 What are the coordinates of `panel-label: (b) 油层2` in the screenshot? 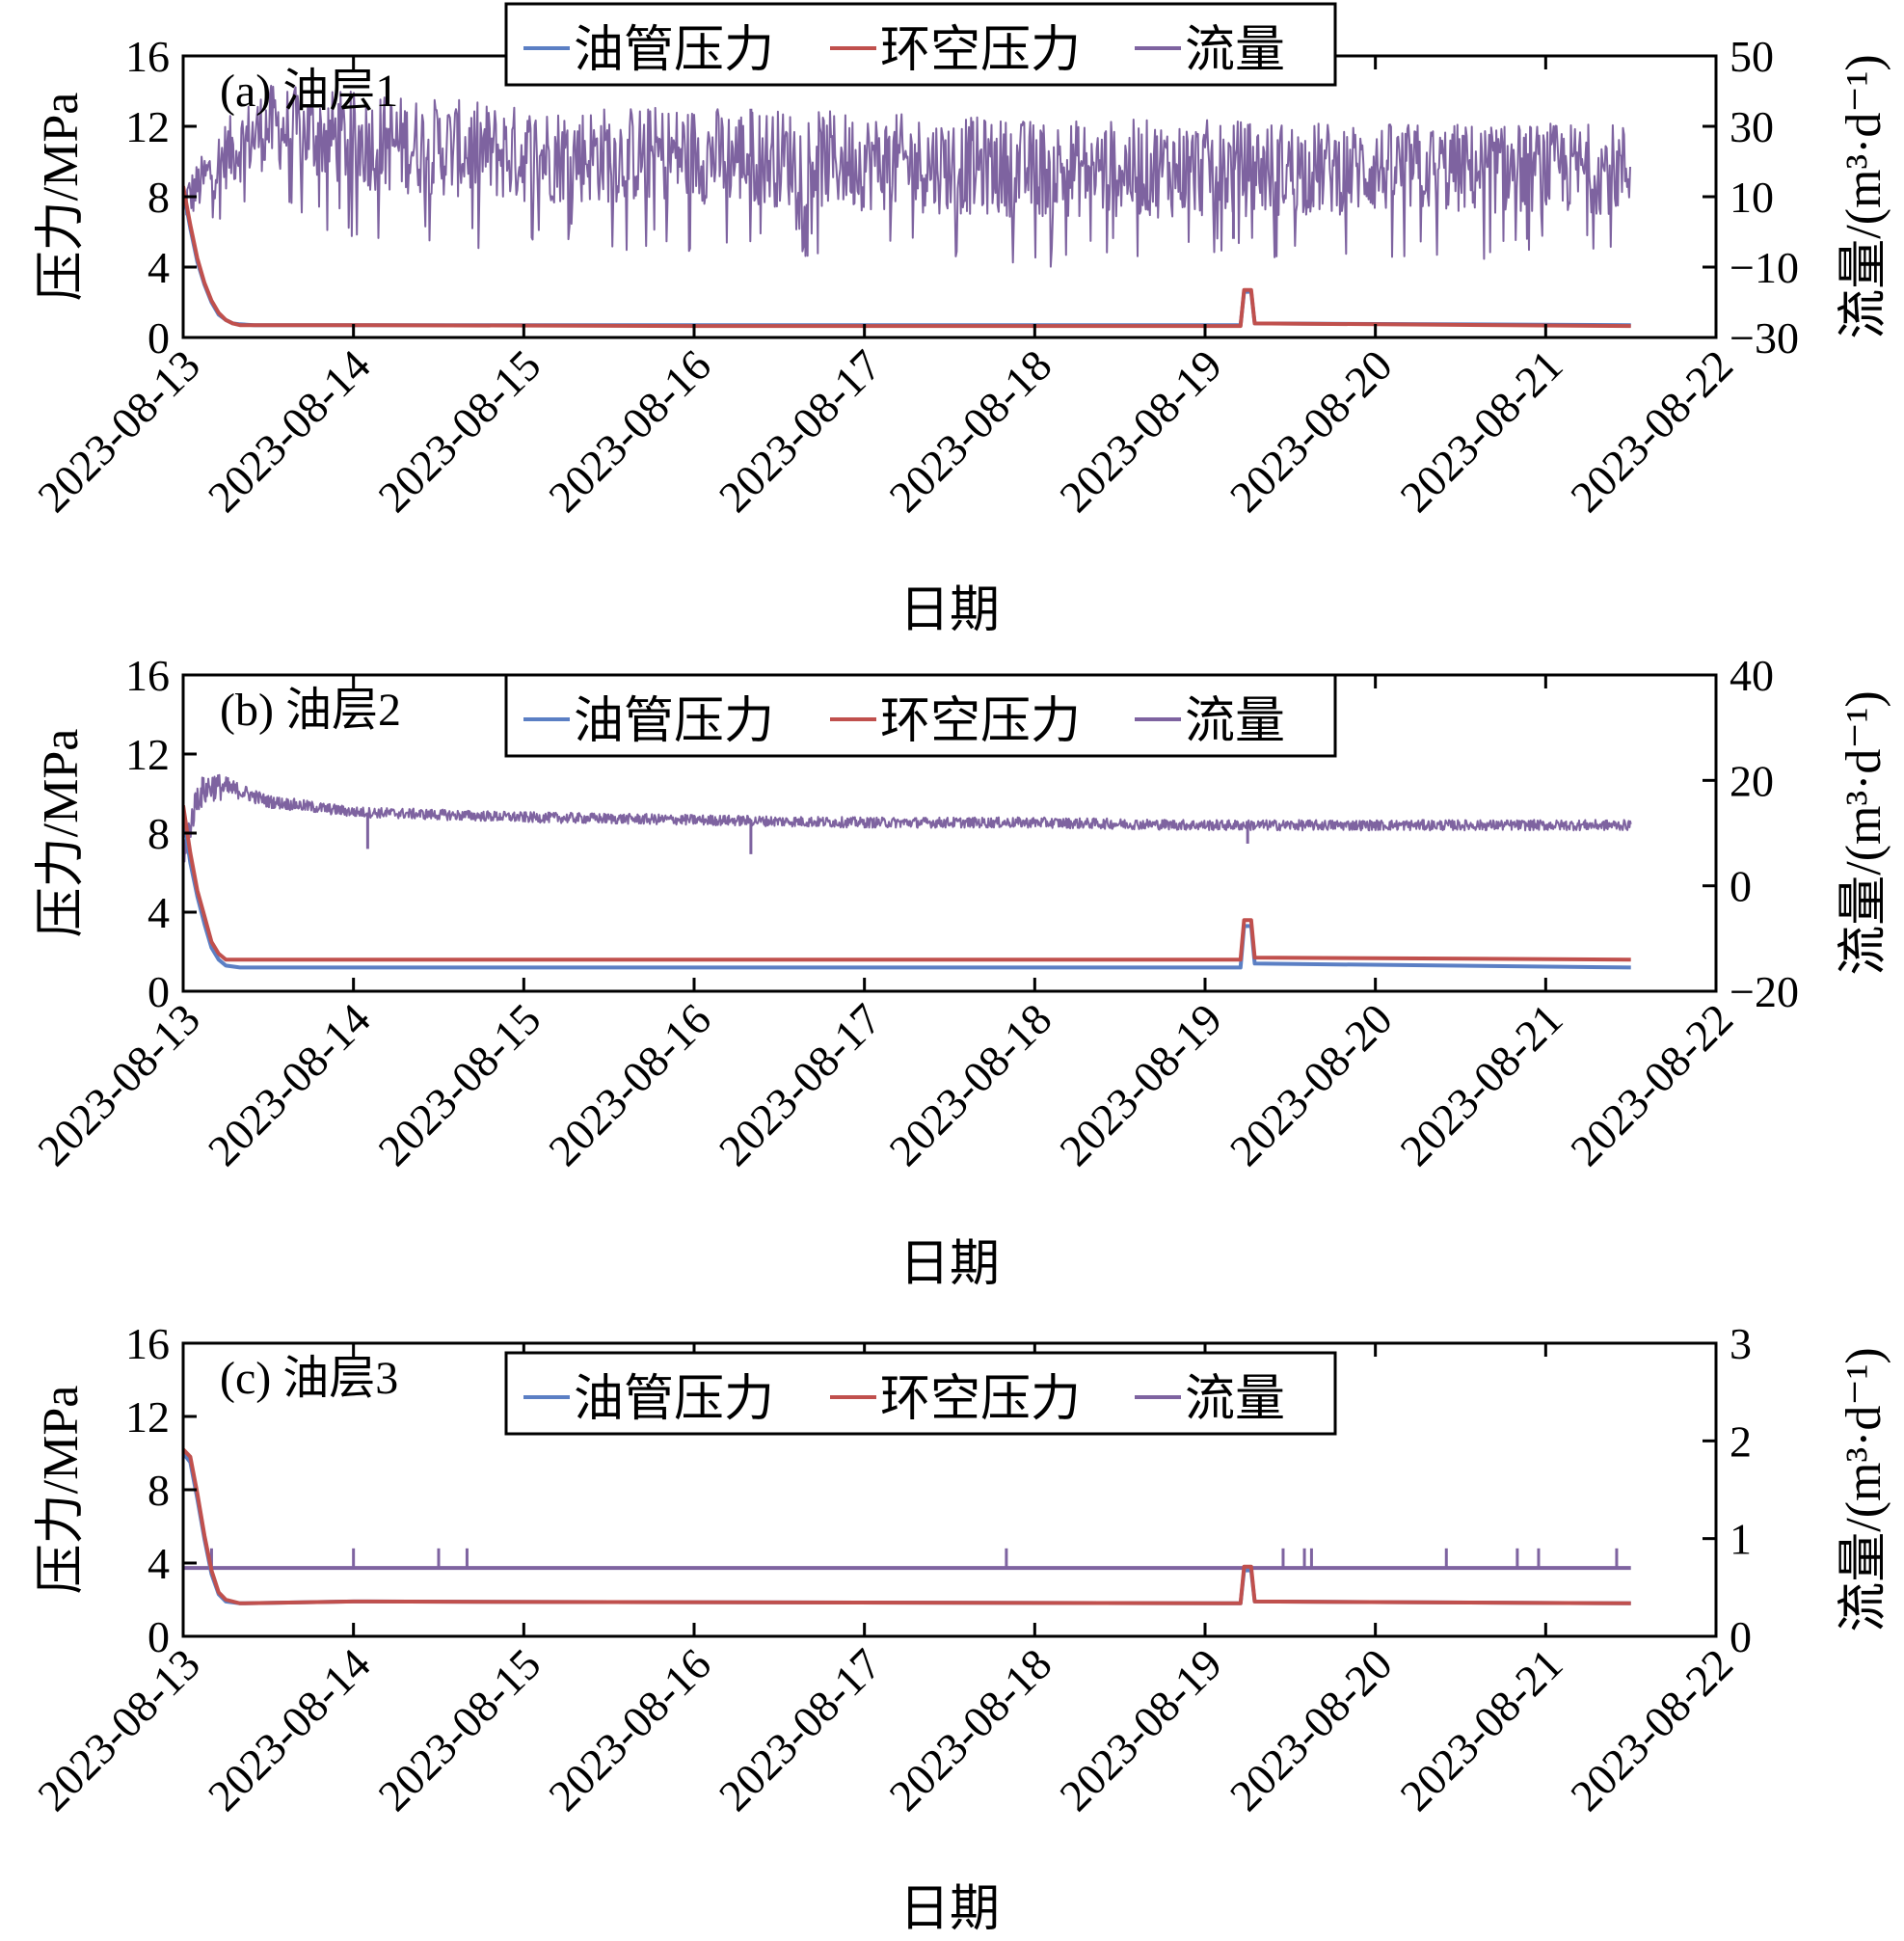 It's located at (311, 711).